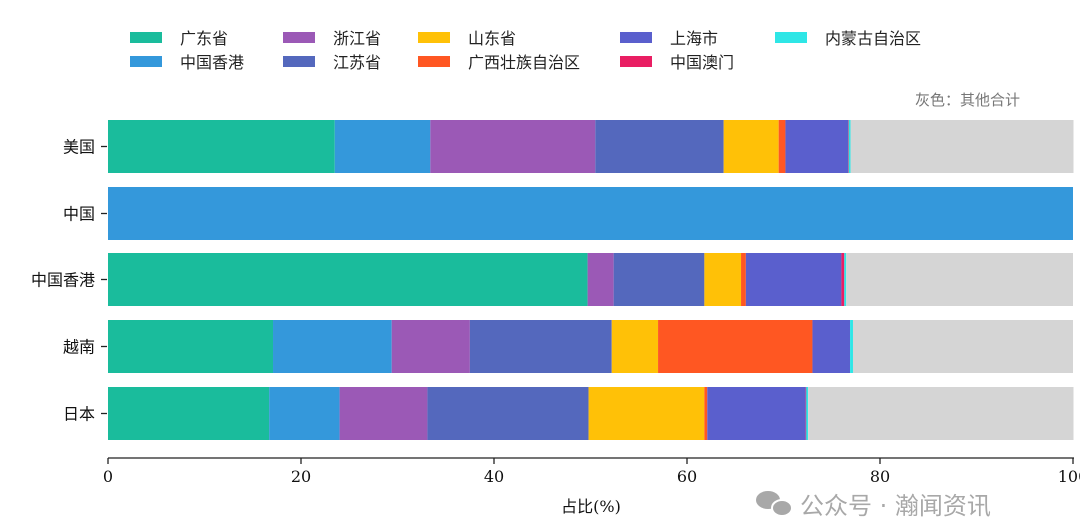 Image resolution: width=1080 pixels, height=519 pixels. What do you see at coordinates (782, 146) in the screenshot?
I see `bar-segment-广西壮族自治区-美国` at bounding box center [782, 146].